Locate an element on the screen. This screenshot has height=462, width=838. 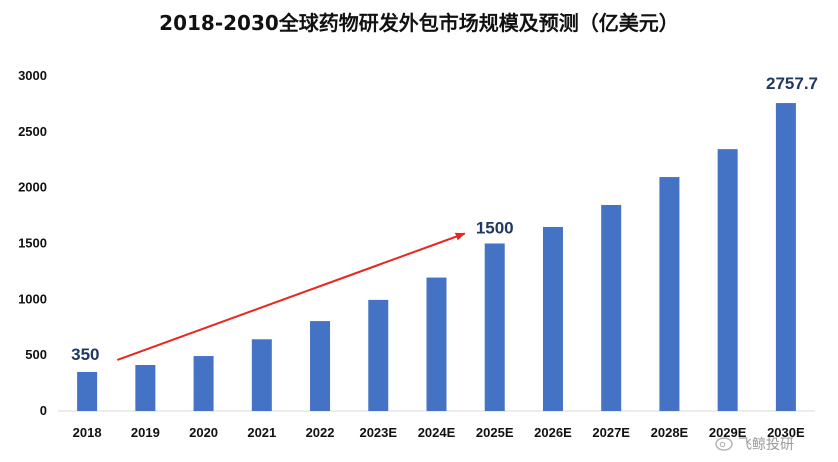
x-tick-label: 2021 is located at coordinates (261, 432).